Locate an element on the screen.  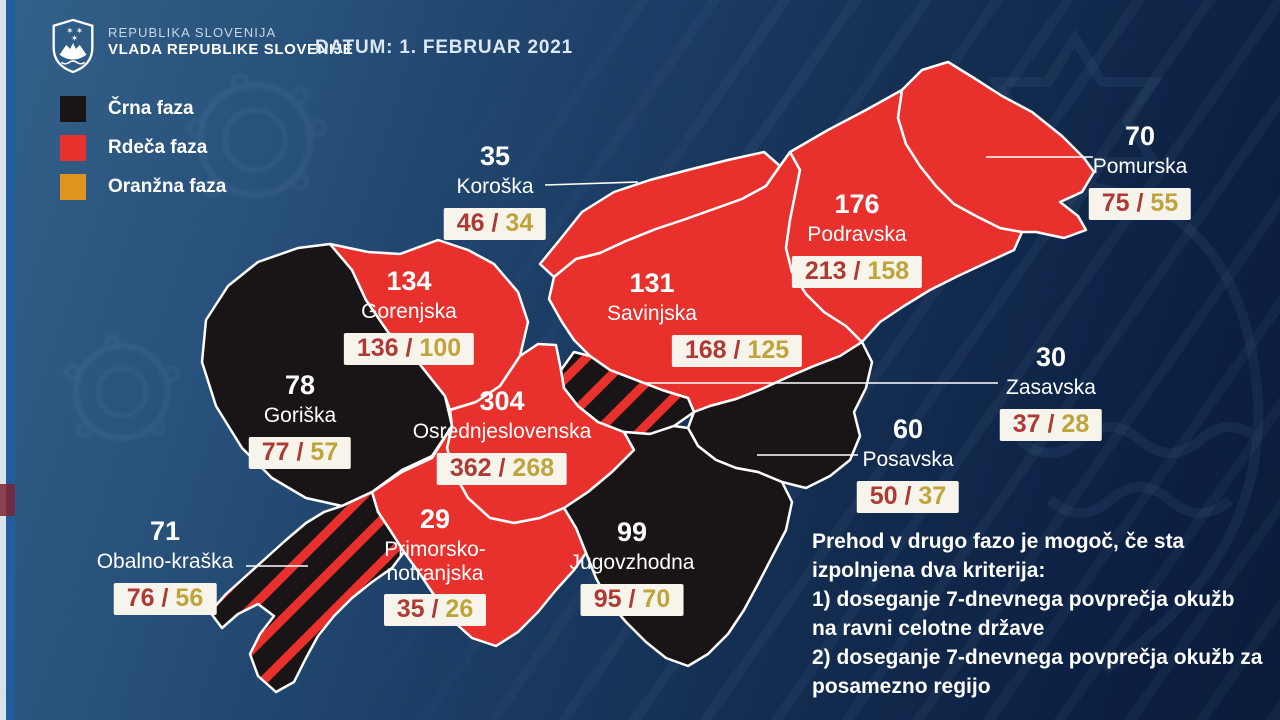
legend-label: Oranžna faza is located at coordinates (167, 186).